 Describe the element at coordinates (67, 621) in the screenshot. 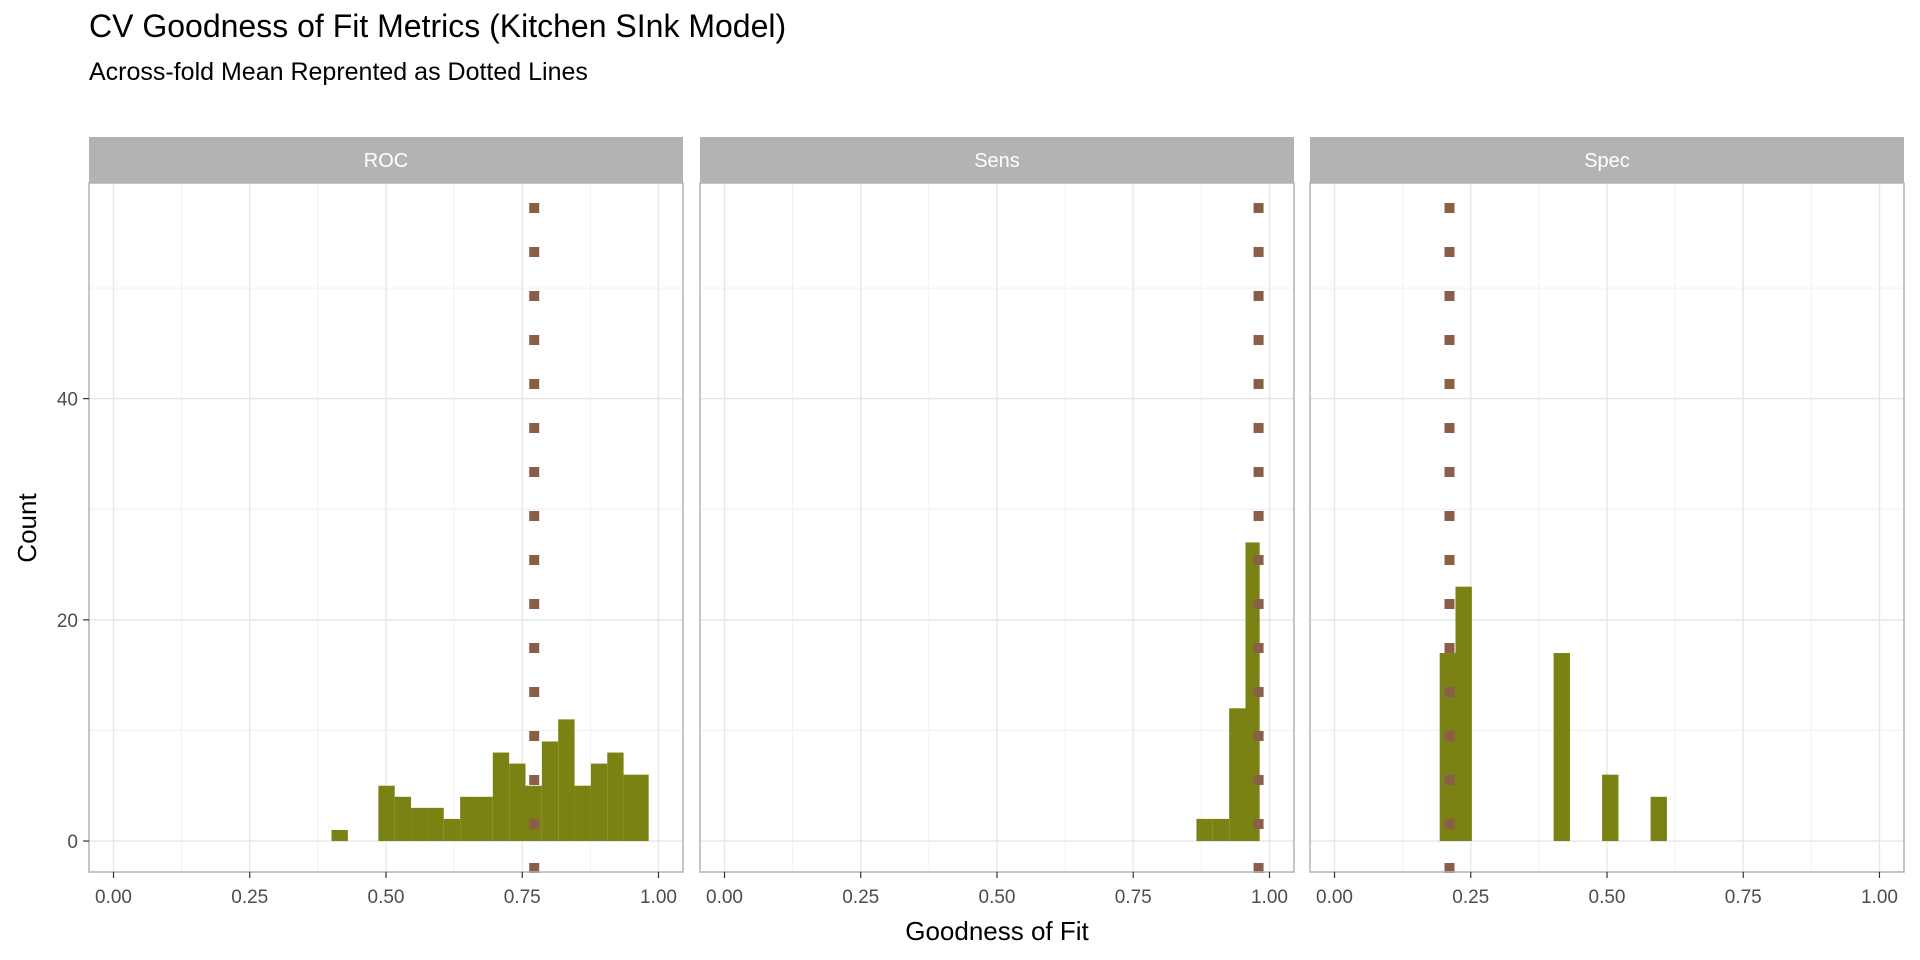

I see `y-tick-label: 20` at that location.